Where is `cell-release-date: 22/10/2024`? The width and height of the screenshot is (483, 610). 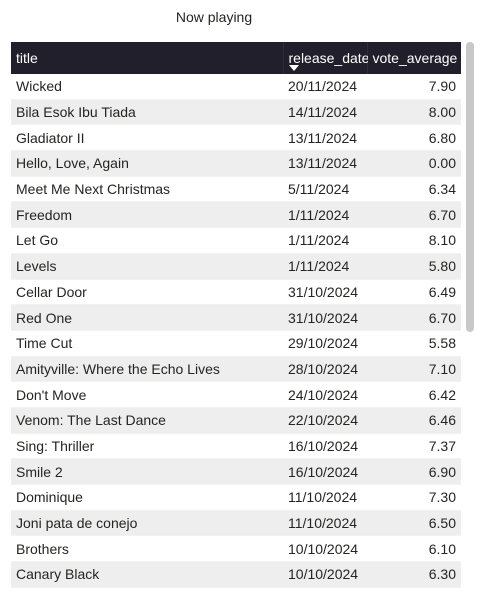 cell-release-date: 22/10/2024 is located at coordinates (325, 420).